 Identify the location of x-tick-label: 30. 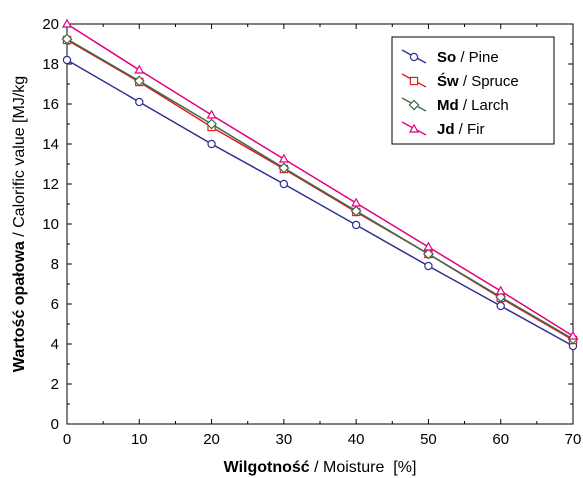
(284, 439).